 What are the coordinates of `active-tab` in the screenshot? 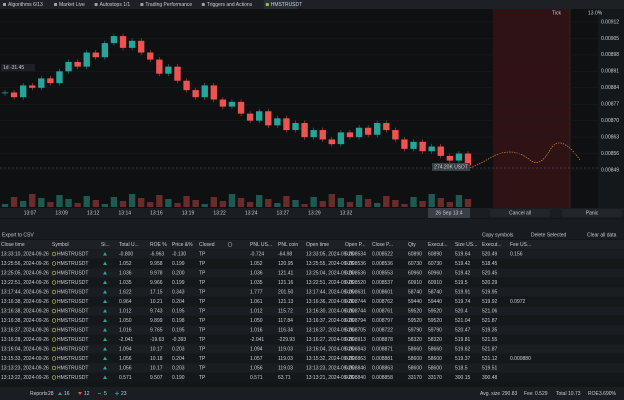 It's located at (280, 4).